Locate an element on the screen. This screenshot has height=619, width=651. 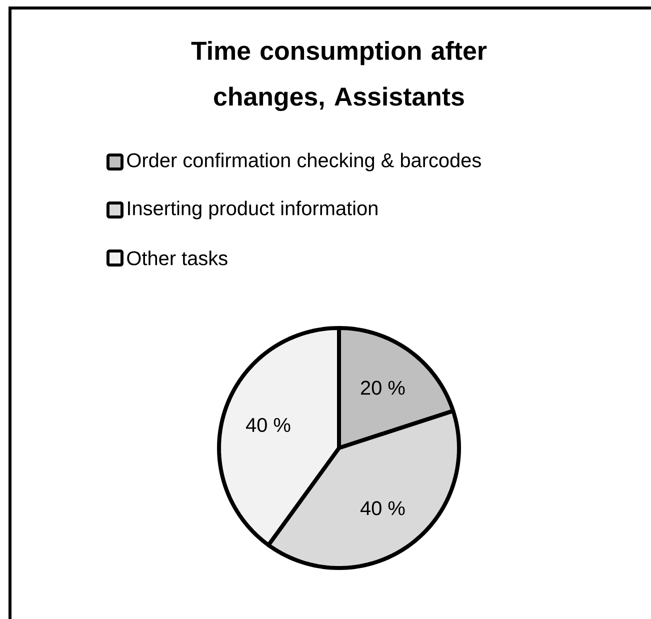
chart-title: Time consumption after changes, Assistants is located at coordinates (339, 76).